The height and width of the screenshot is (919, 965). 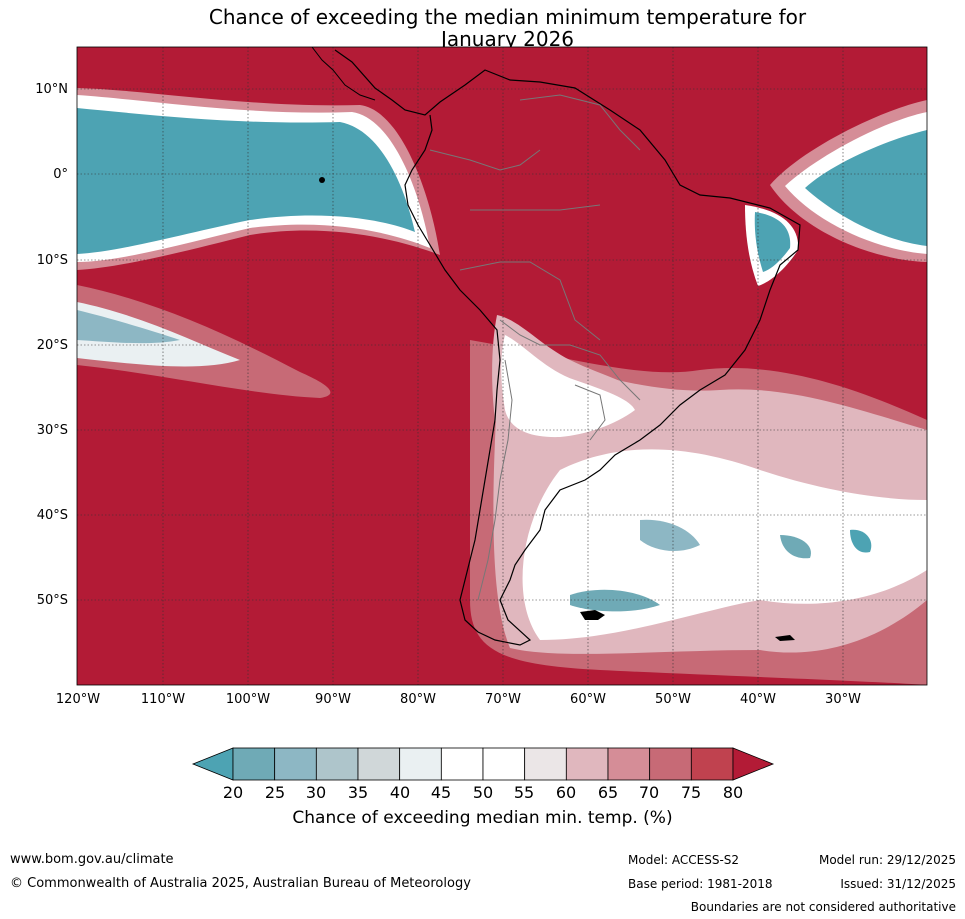 I want to click on colorbar-tick-25: 25, so click(x=275, y=792).